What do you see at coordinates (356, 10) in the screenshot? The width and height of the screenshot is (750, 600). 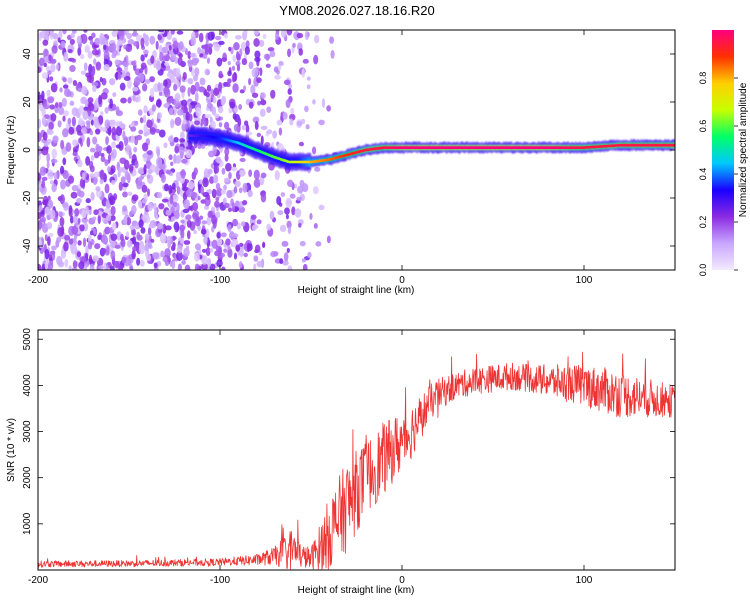 I see `chart-title: YM08.2026.027.18.16.R20` at bounding box center [356, 10].